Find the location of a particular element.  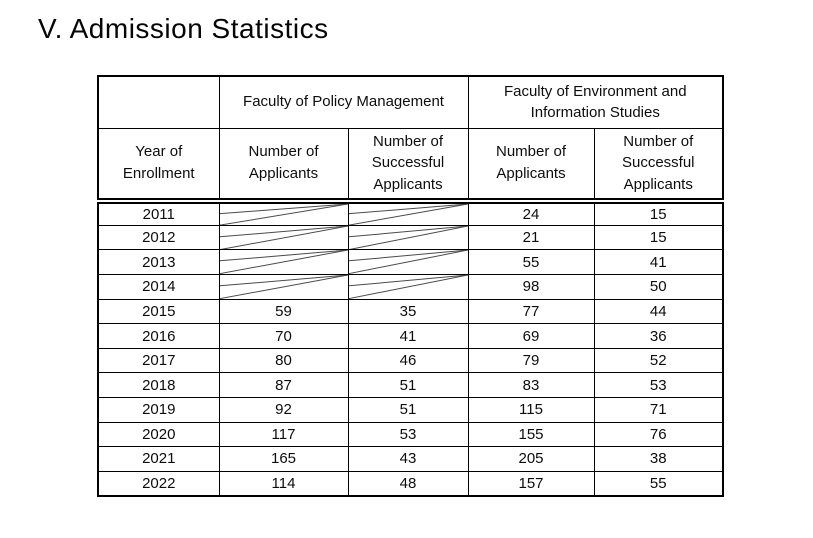

group-header-policy-management: Faculty of Policy Management is located at coordinates (343, 102).